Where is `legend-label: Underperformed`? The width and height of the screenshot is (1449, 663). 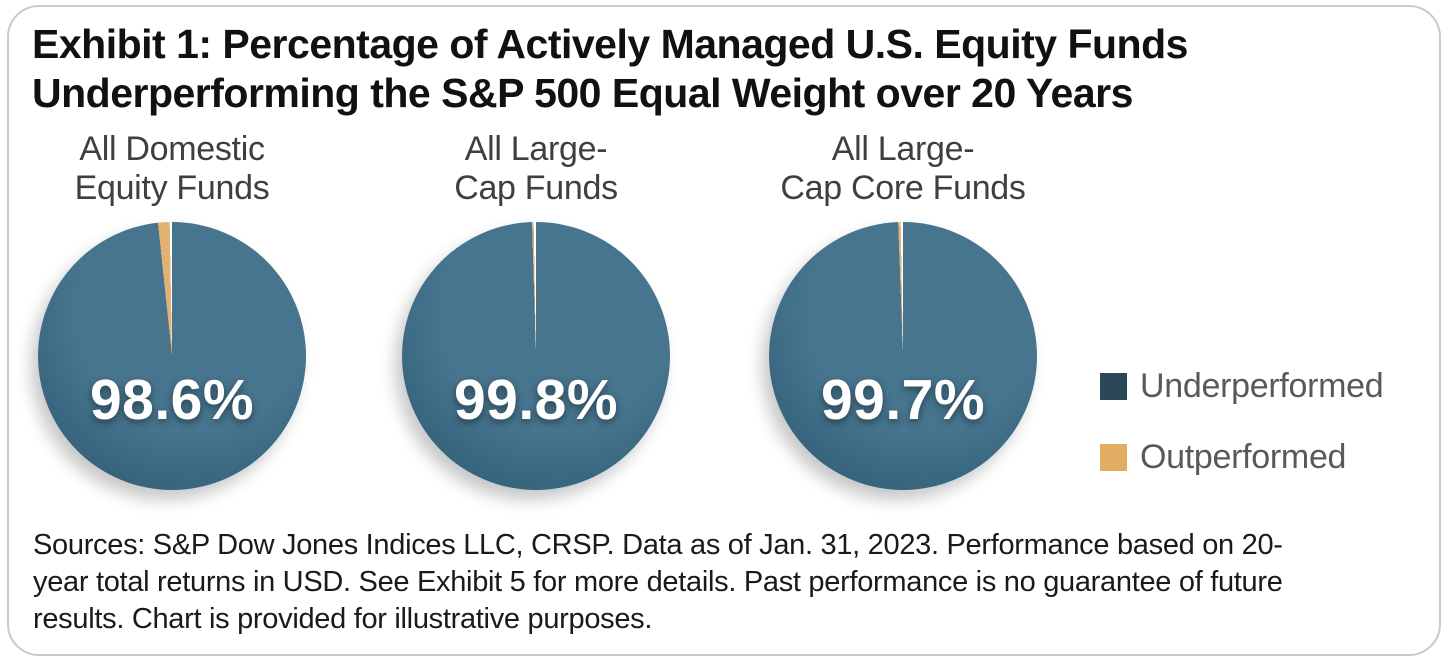 legend-label: Underperformed is located at coordinates (1262, 385).